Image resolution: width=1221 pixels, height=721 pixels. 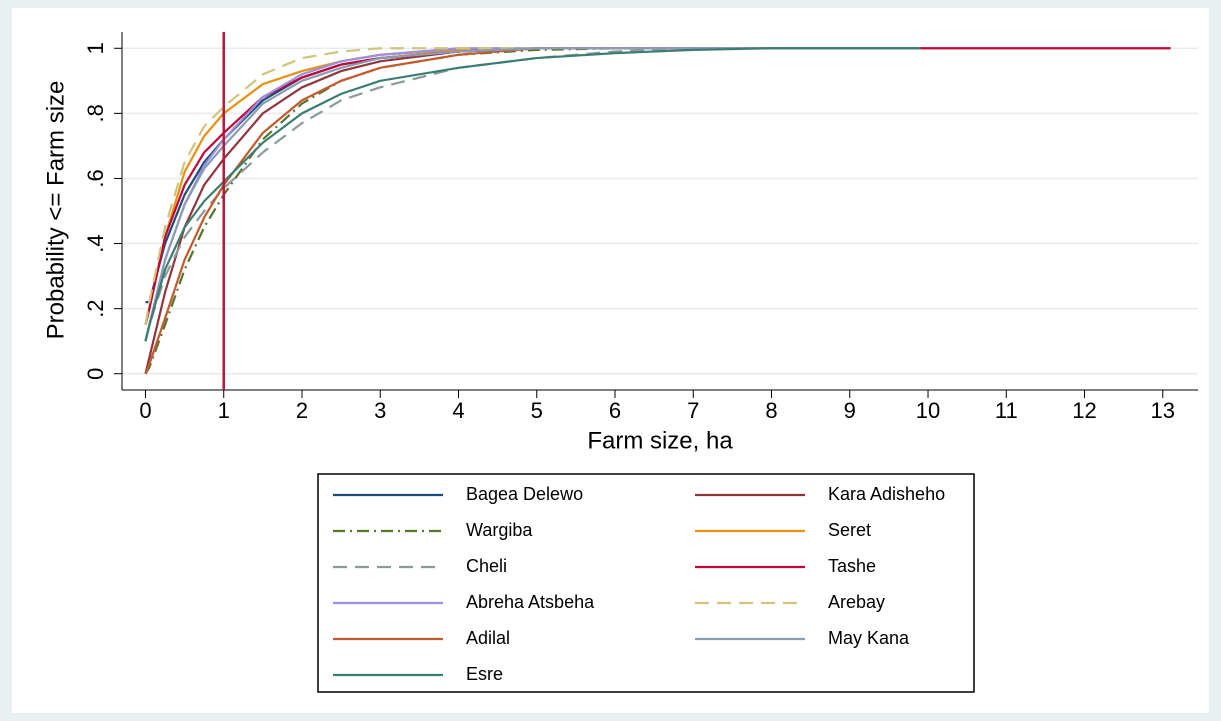 What do you see at coordinates (95, 113) in the screenshot?
I see `y-tick-label: .8` at bounding box center [95, 113].